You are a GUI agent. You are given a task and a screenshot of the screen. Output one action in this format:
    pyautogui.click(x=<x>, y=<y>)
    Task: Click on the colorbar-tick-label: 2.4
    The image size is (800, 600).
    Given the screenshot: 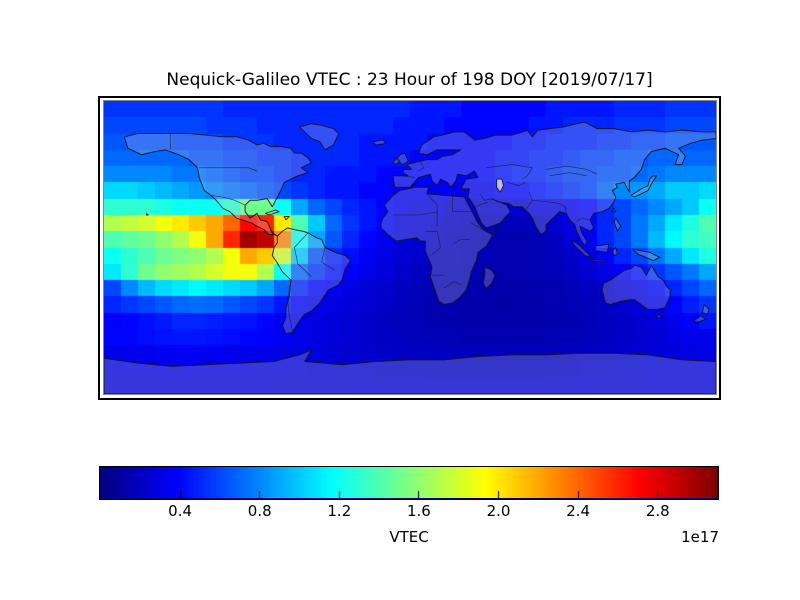 What is the action you would take?
    pyautogui.click(x=578, y=511)
    